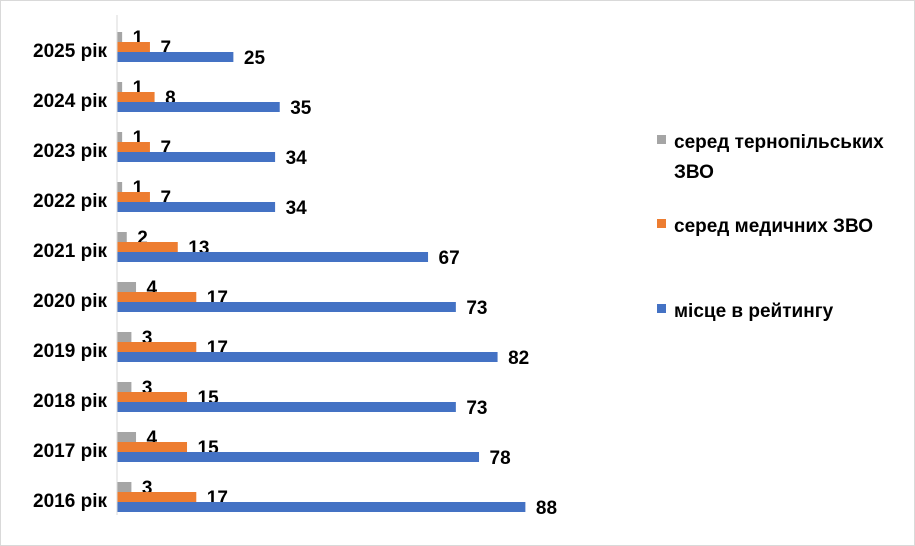 The height and width of the screenshot is (546, 915). Describe the element at coordinates (70, 201) in the screenshot. I see `category-label: 2022 рік` at that location.